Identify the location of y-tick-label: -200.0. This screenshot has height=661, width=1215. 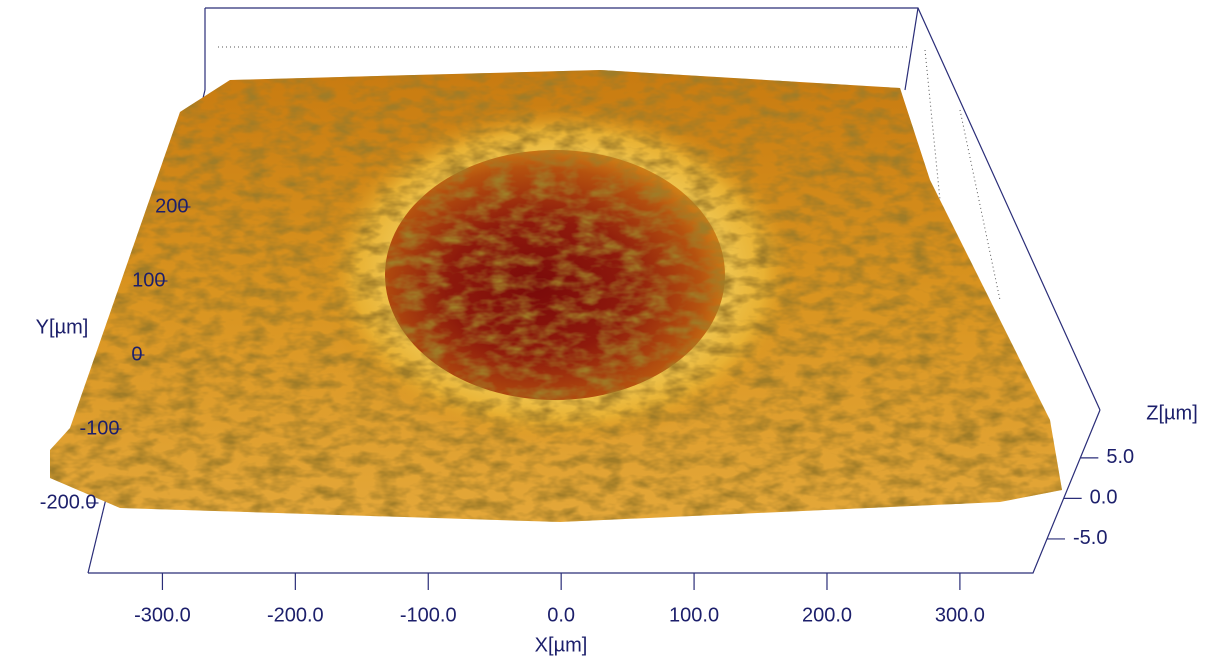
(68, 502).